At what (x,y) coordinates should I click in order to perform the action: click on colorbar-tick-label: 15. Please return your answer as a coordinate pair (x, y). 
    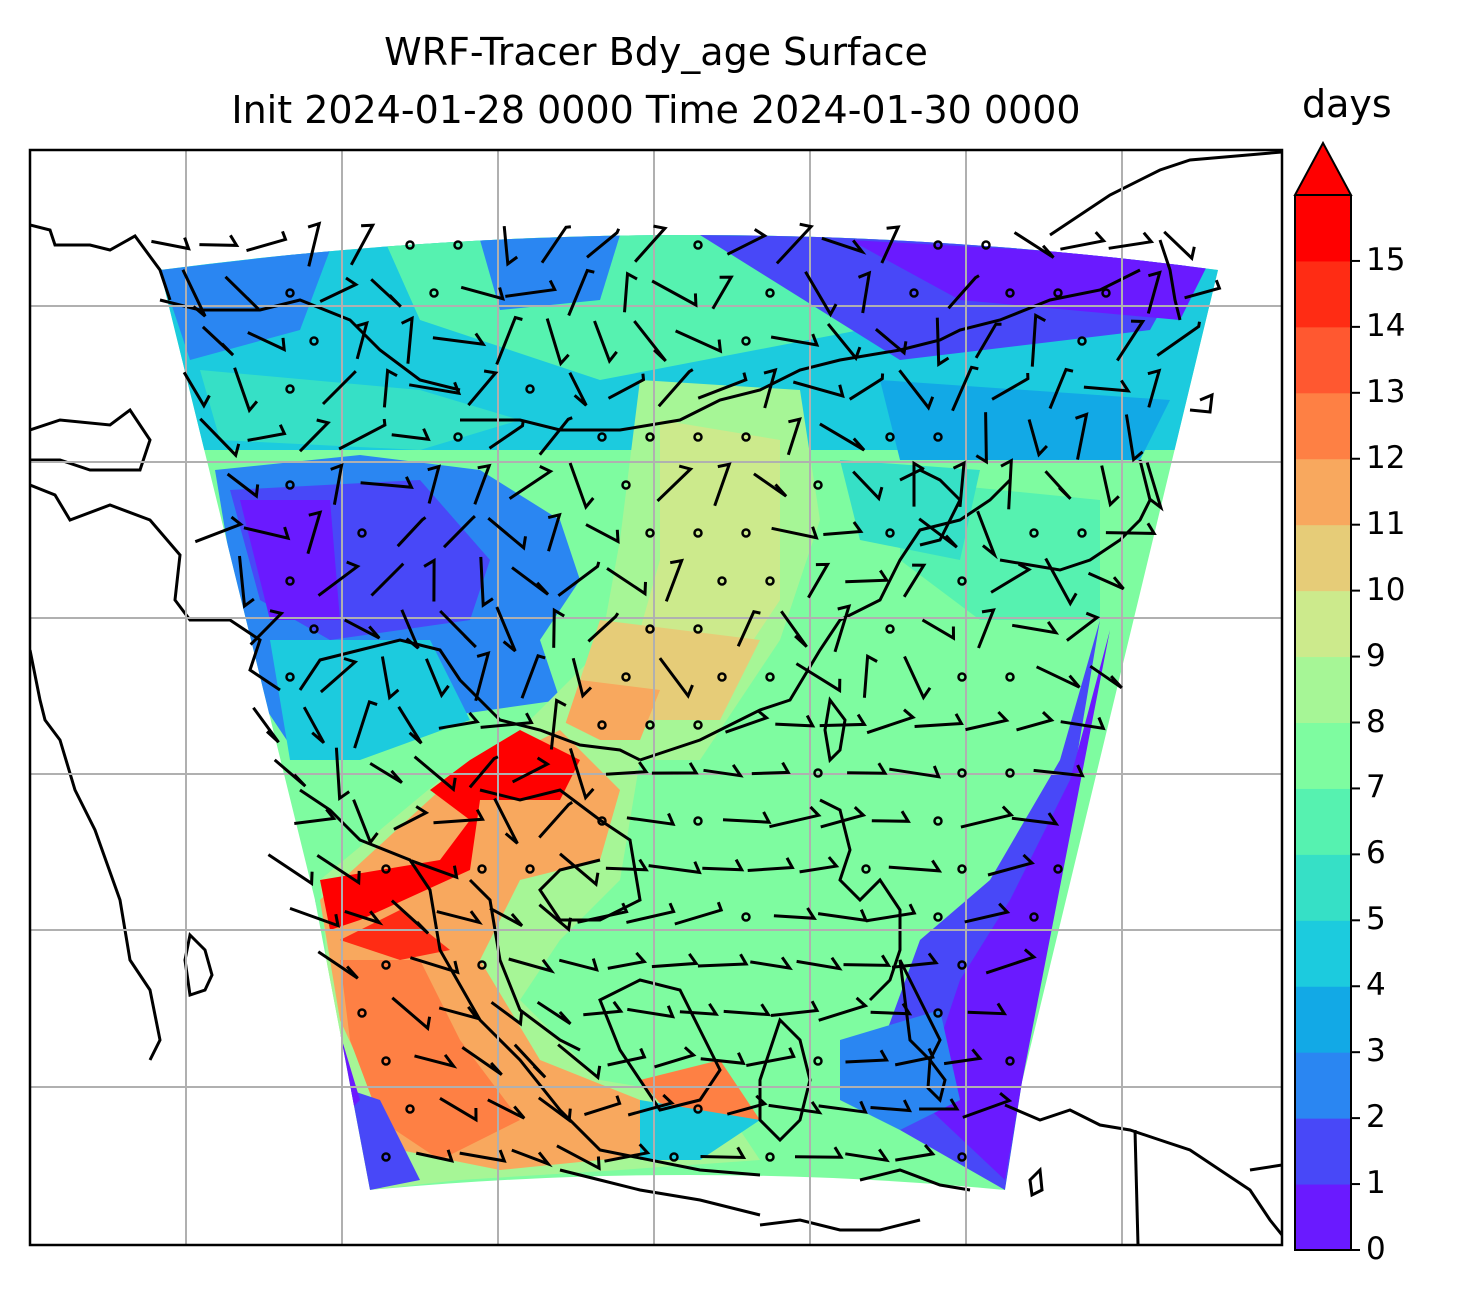
    Looking at the image, I should click on (1386, 259).